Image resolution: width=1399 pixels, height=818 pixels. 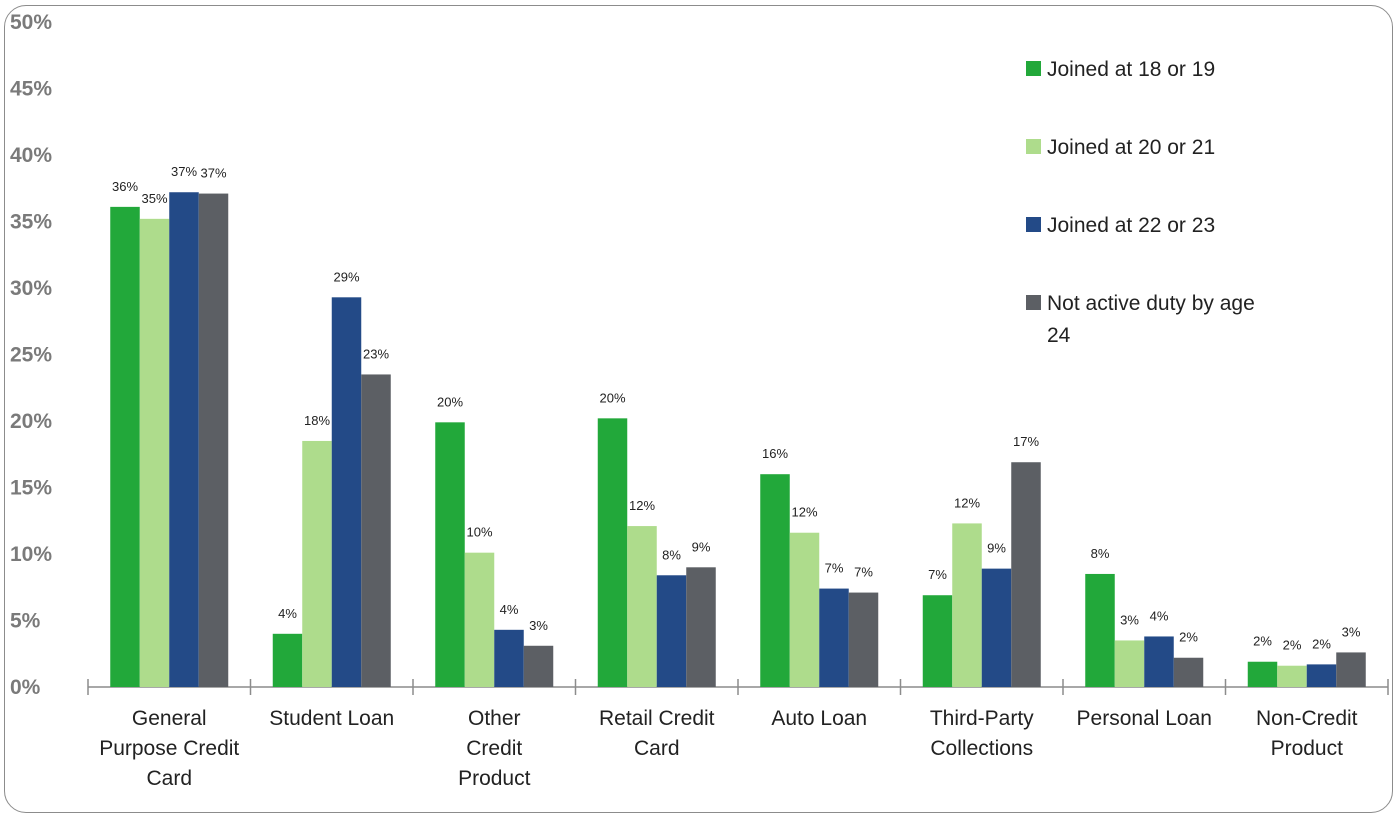 What do you see at coordinates (982, 718) in the screenshot?
I see `x-tick-label: Third-Party` at bounding box center [982, 718].